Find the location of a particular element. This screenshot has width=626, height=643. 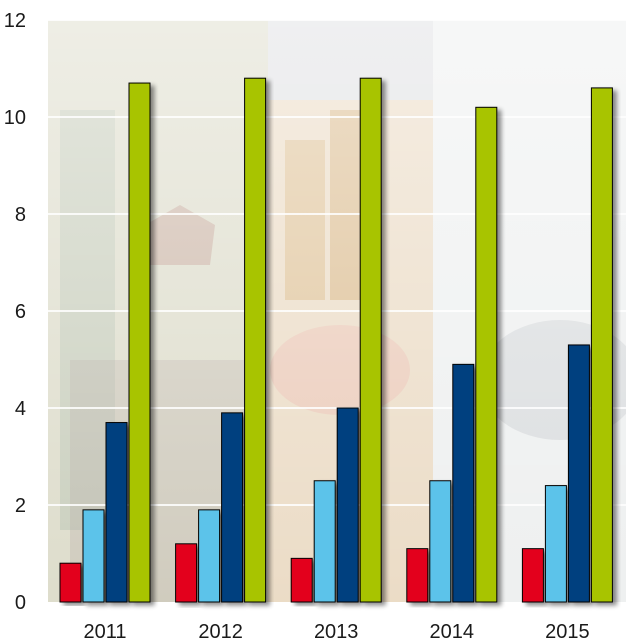

y-tick-label: 6 is located at coordinates (20, 312).